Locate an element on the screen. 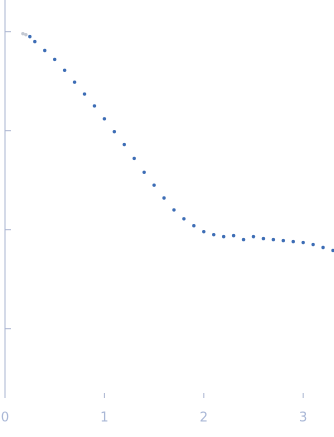 This screenshot has width=334, height=437. x-tick-label: 2 is located at coordinates (204, 418).